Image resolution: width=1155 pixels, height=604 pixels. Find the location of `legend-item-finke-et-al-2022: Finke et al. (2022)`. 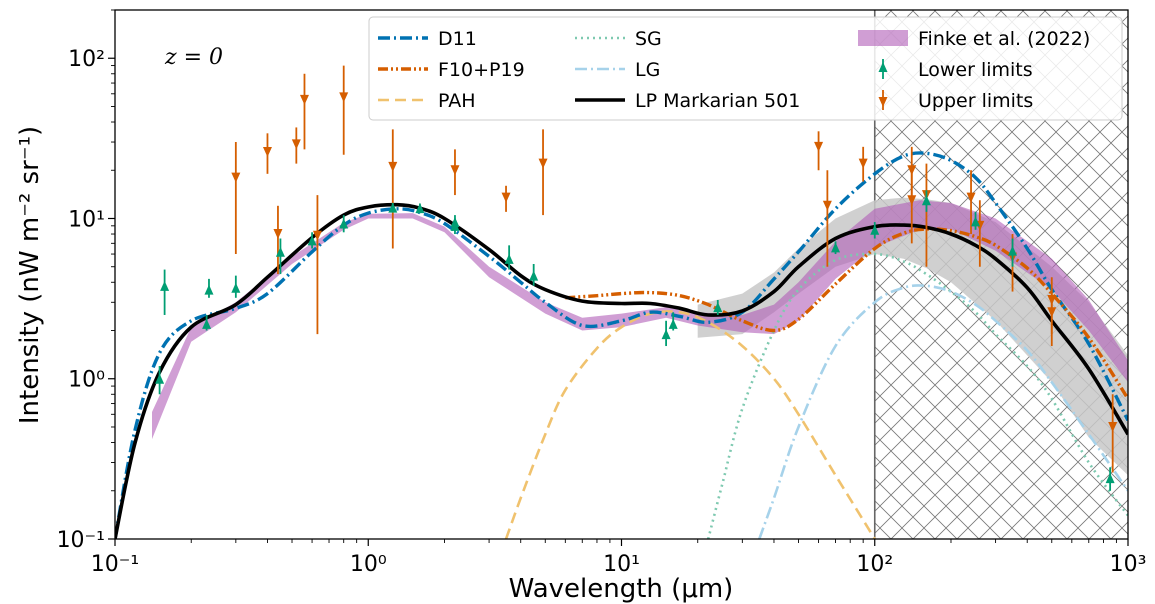

legend-item-finke-et-al-2022: Finke et al. (2022) is located at coordinates (974, 39).